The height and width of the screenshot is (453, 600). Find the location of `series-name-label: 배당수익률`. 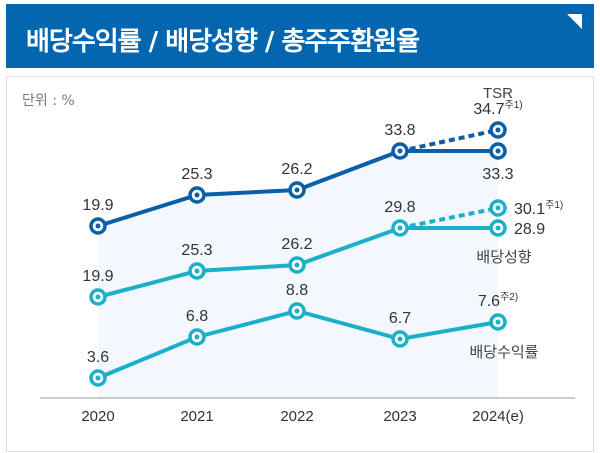

series-name-label: 배당수익률 is located at coordinates (503, 352).